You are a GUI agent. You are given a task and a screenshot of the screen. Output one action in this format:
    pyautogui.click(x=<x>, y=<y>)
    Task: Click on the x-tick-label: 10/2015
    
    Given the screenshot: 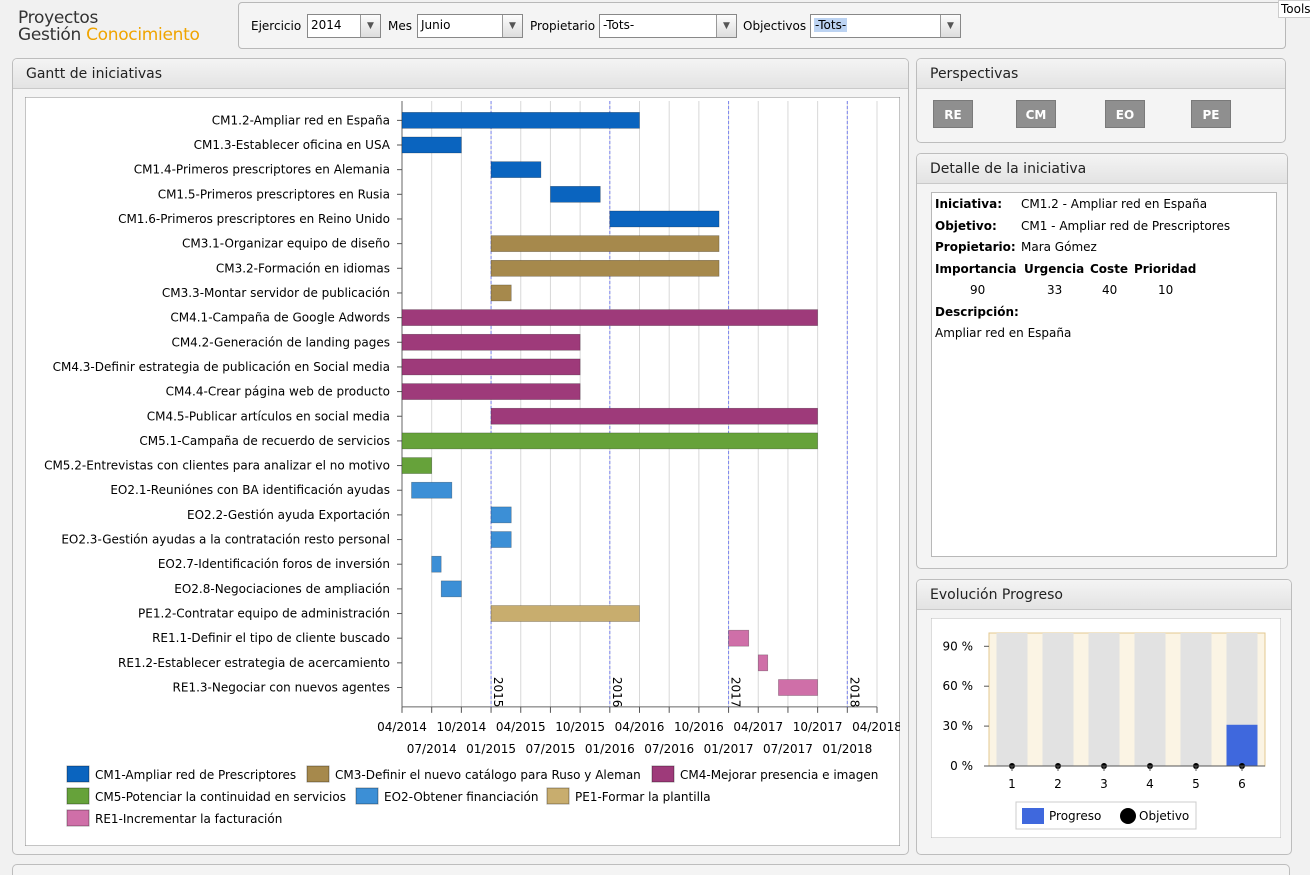 What is the action you would take?
    pyautogui.click(x=580, y=727)
    